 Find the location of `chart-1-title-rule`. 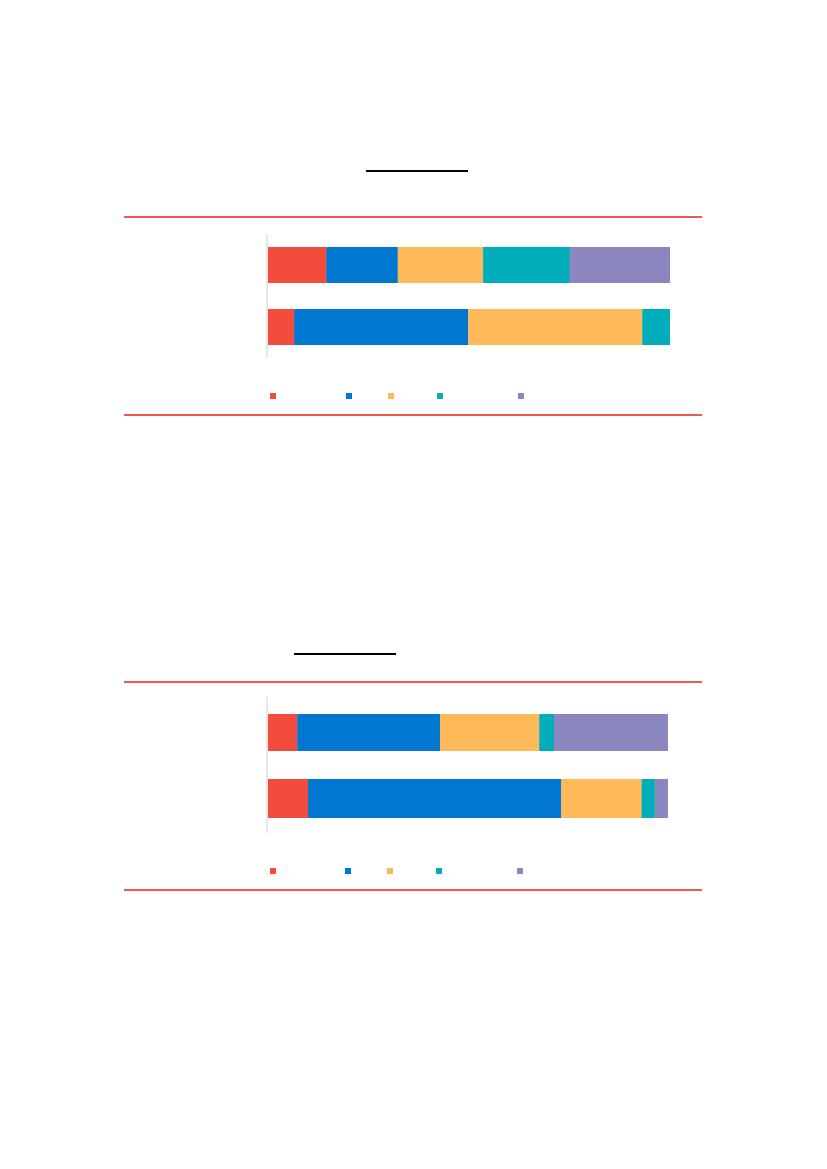

chart-1-title-rule is located at coordinates (417, 171).